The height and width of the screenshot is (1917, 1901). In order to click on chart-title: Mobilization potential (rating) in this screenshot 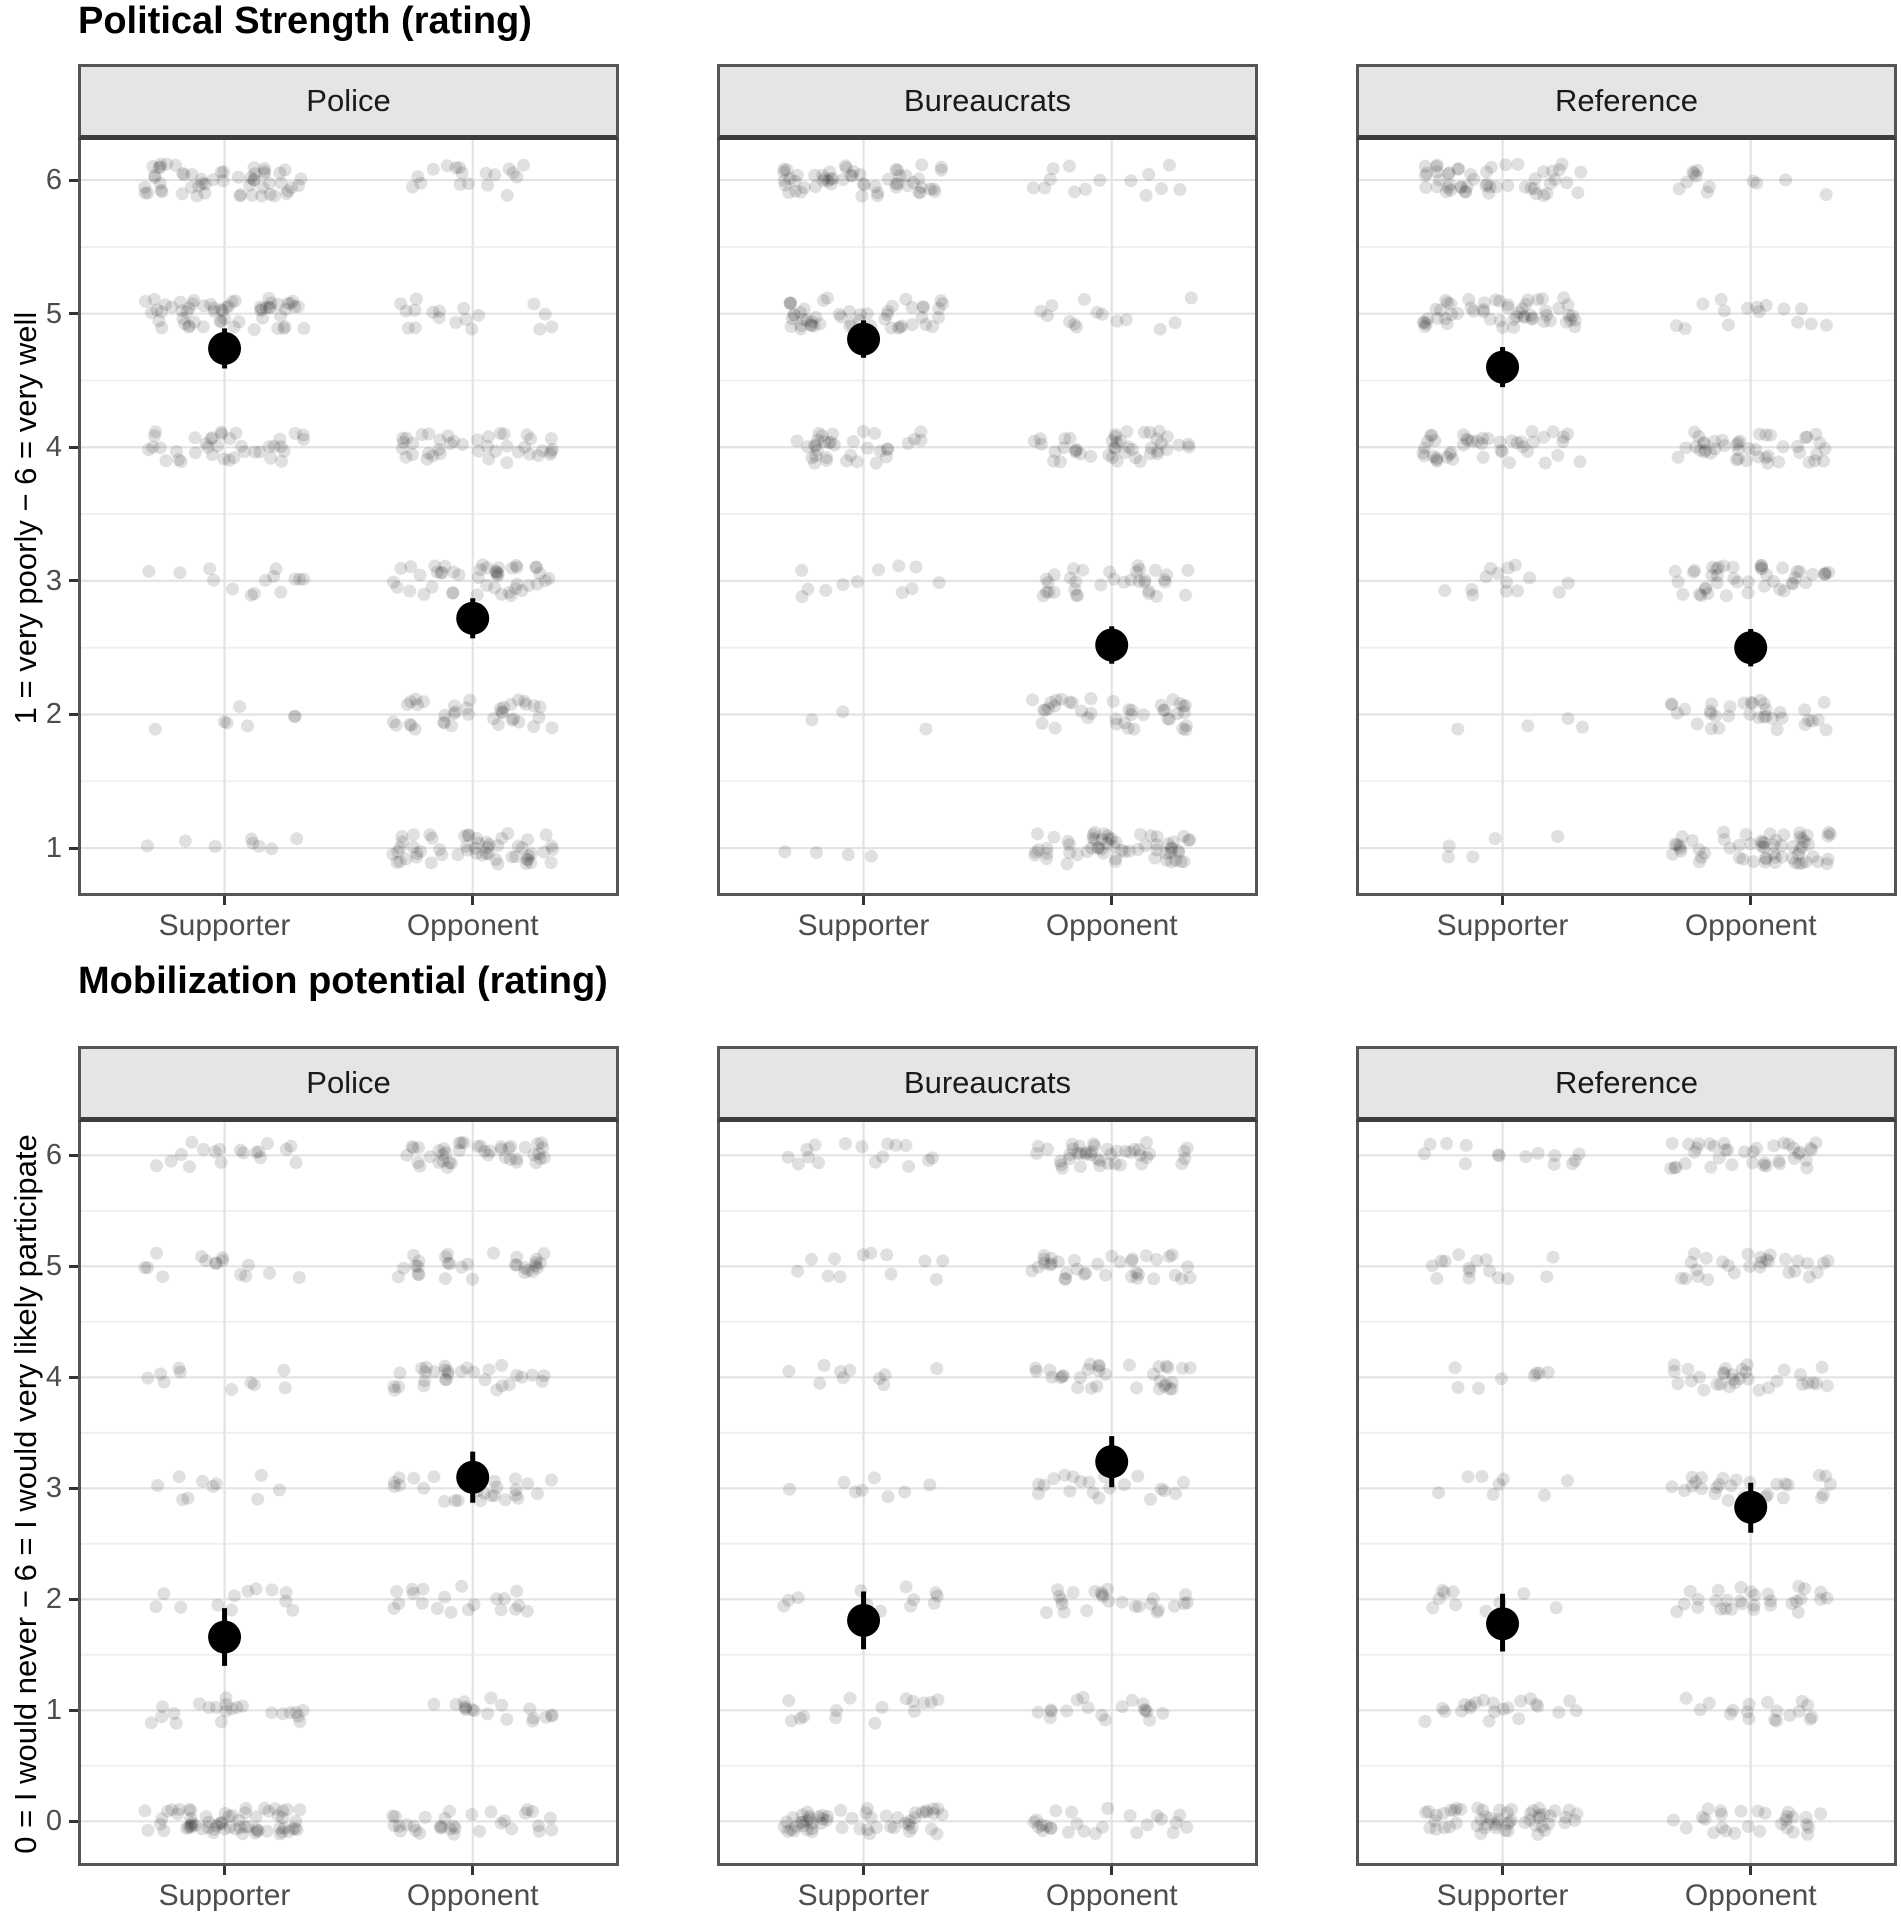, I will do `click(343, 981)`.